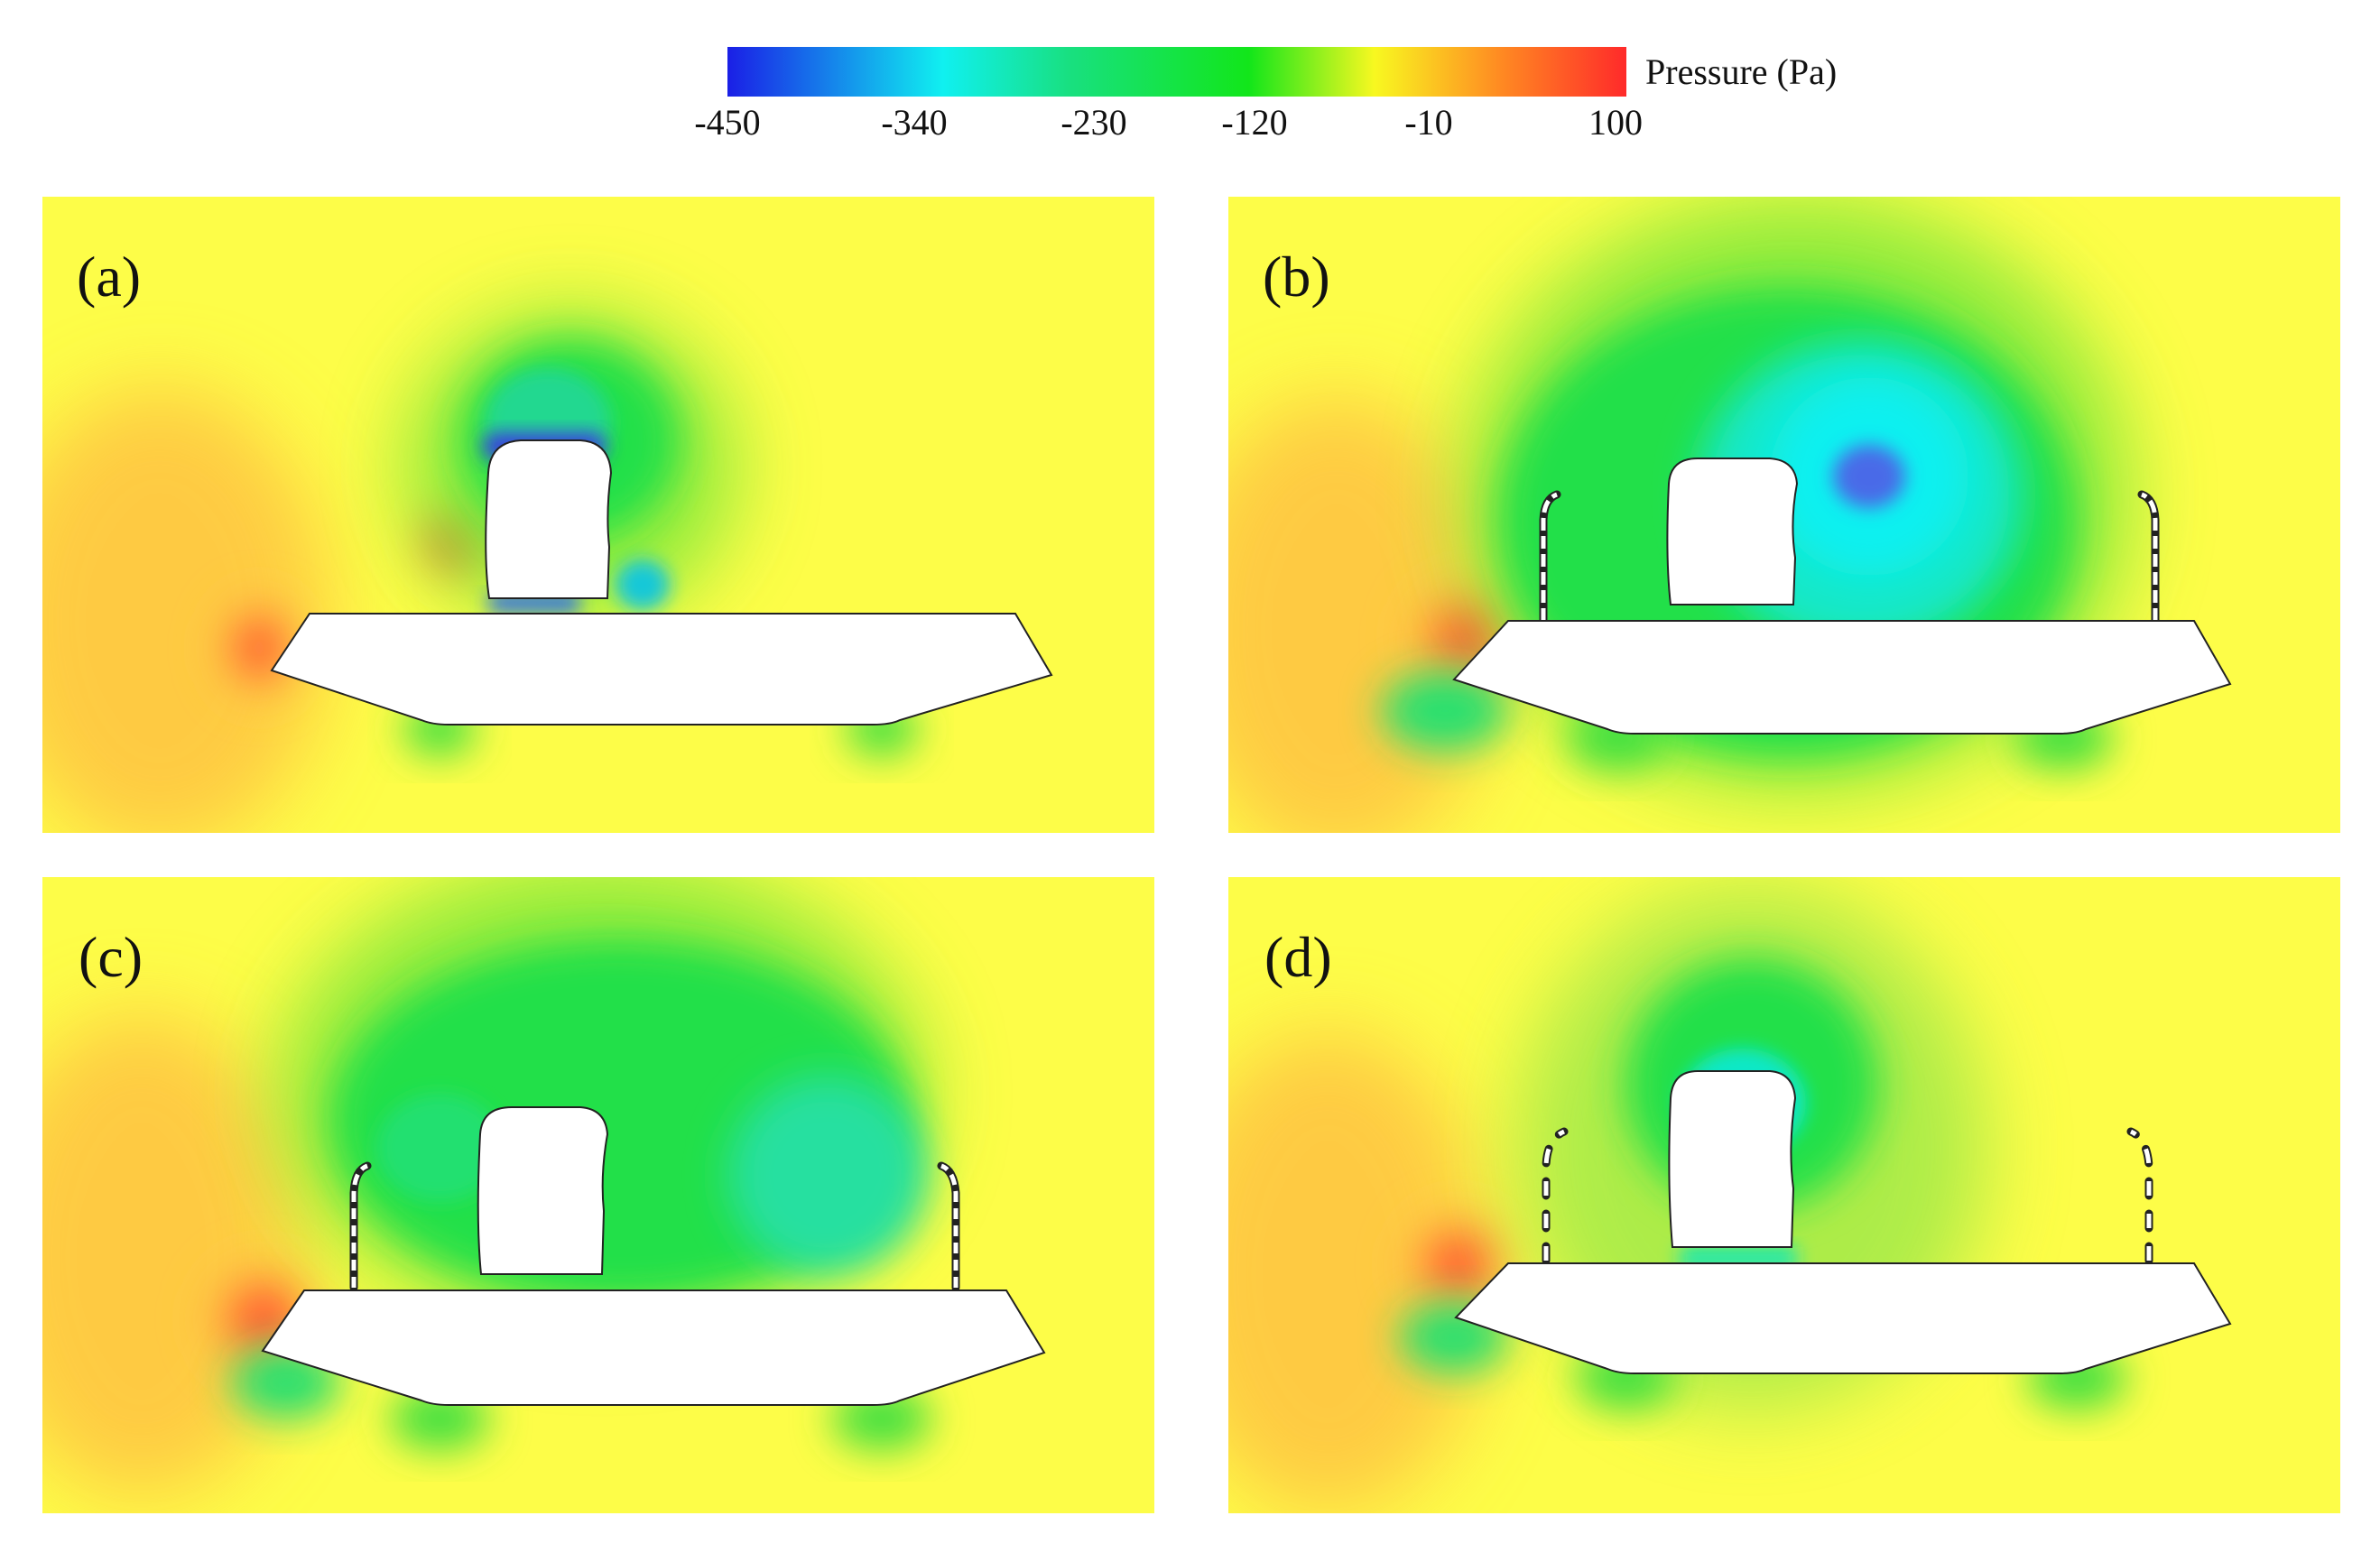  Describe the element at coordinates (543, 1190) in the screenshot. I see `building-c` at that location.